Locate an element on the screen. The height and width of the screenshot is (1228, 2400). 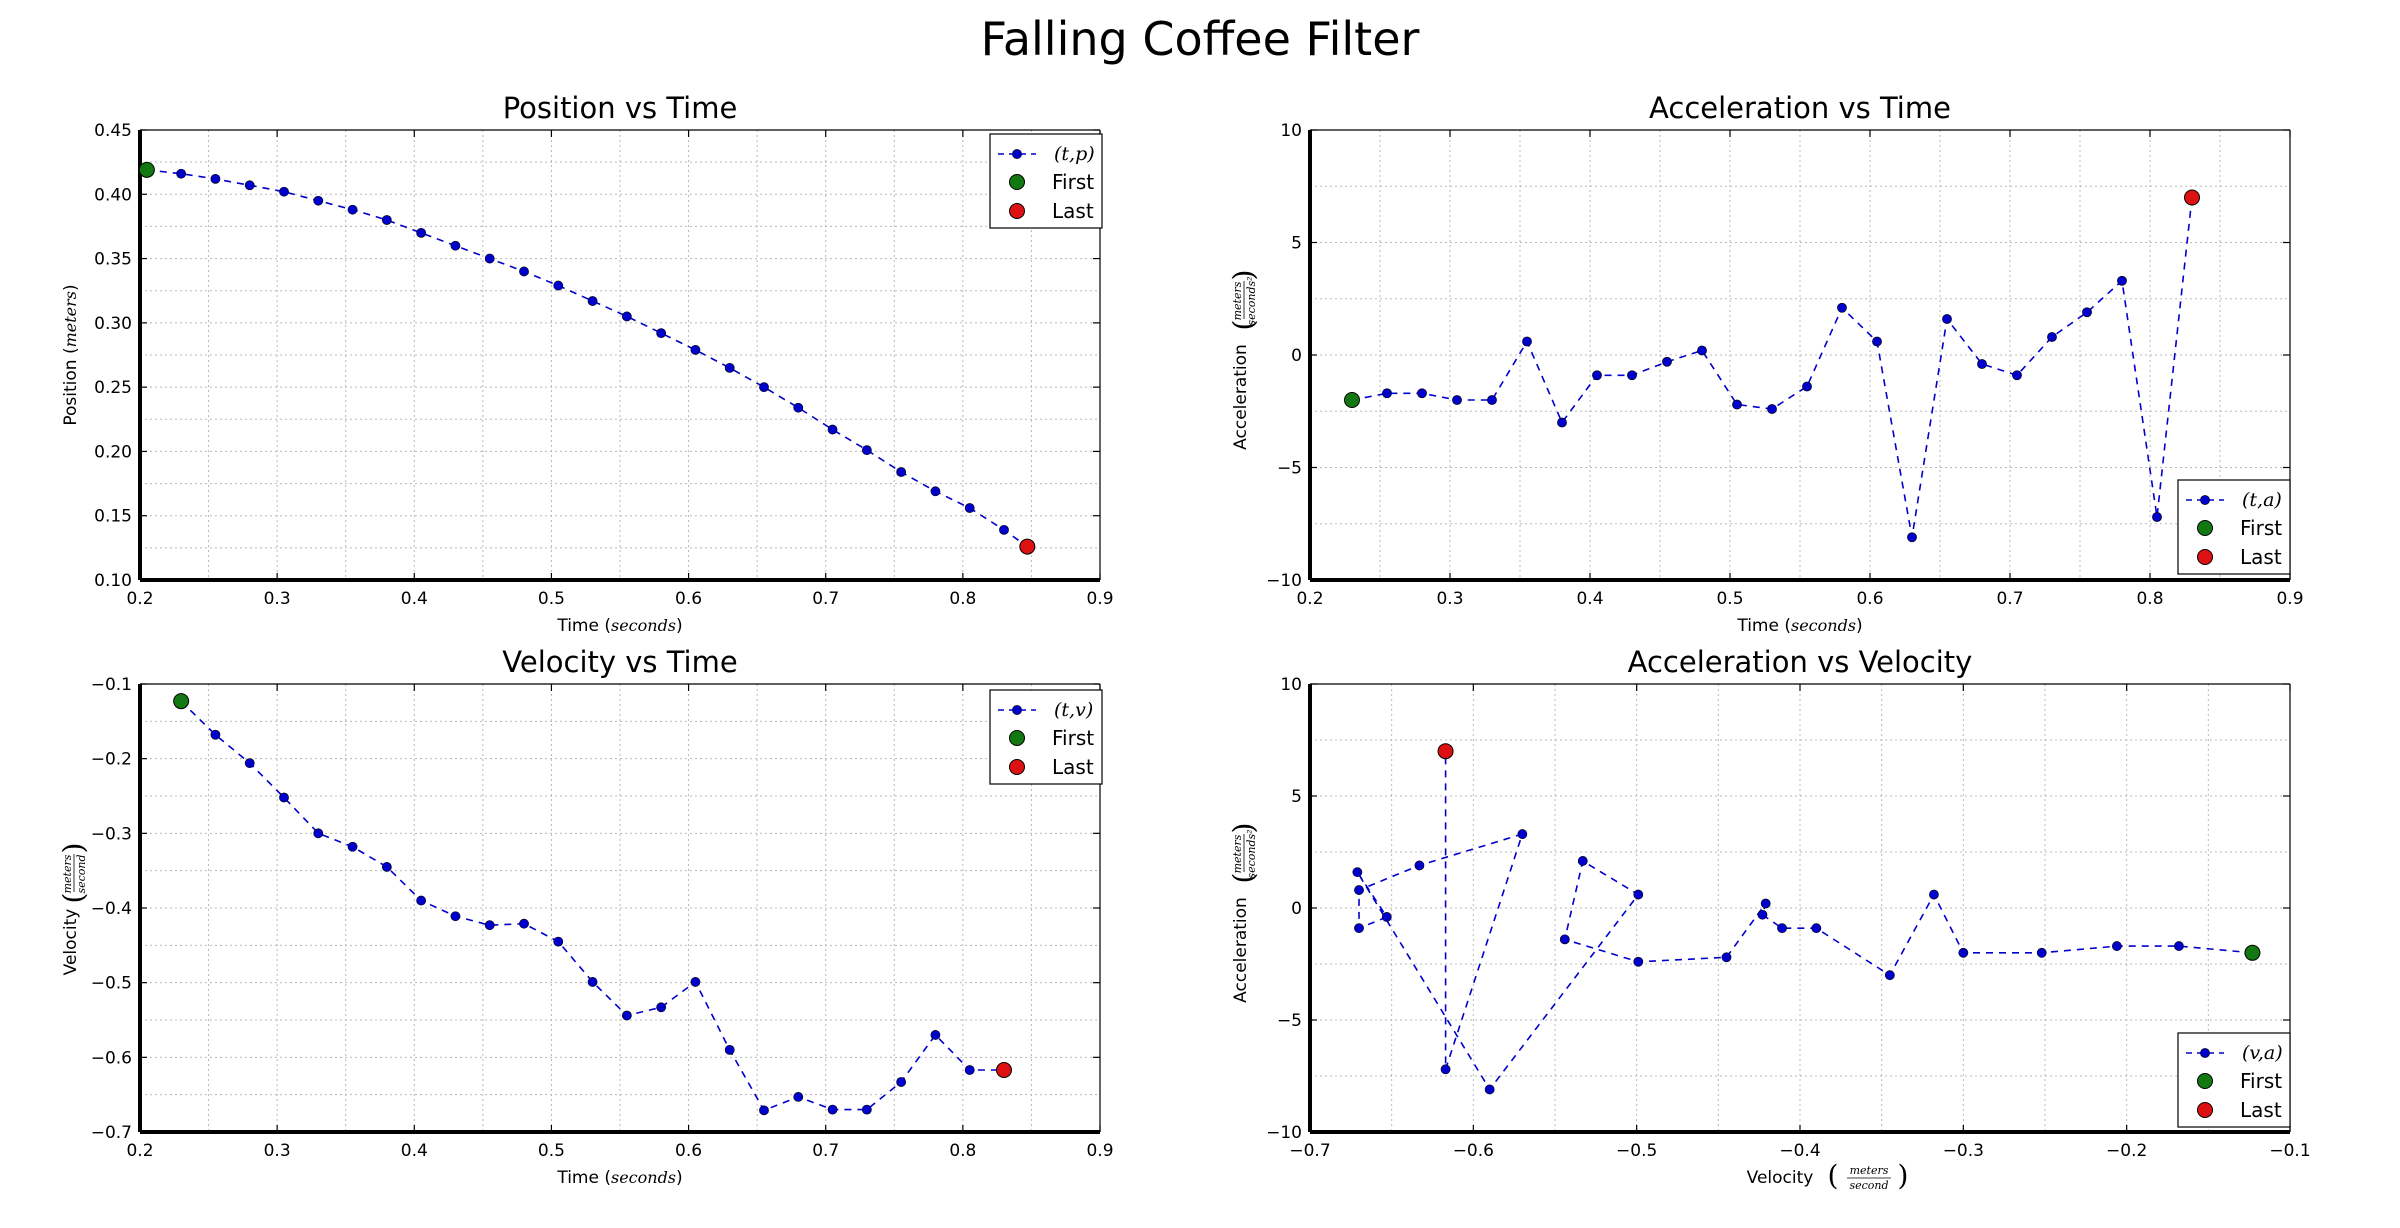
figure-title: Falling Coffee Filter is located at coordinates (1200, 39).